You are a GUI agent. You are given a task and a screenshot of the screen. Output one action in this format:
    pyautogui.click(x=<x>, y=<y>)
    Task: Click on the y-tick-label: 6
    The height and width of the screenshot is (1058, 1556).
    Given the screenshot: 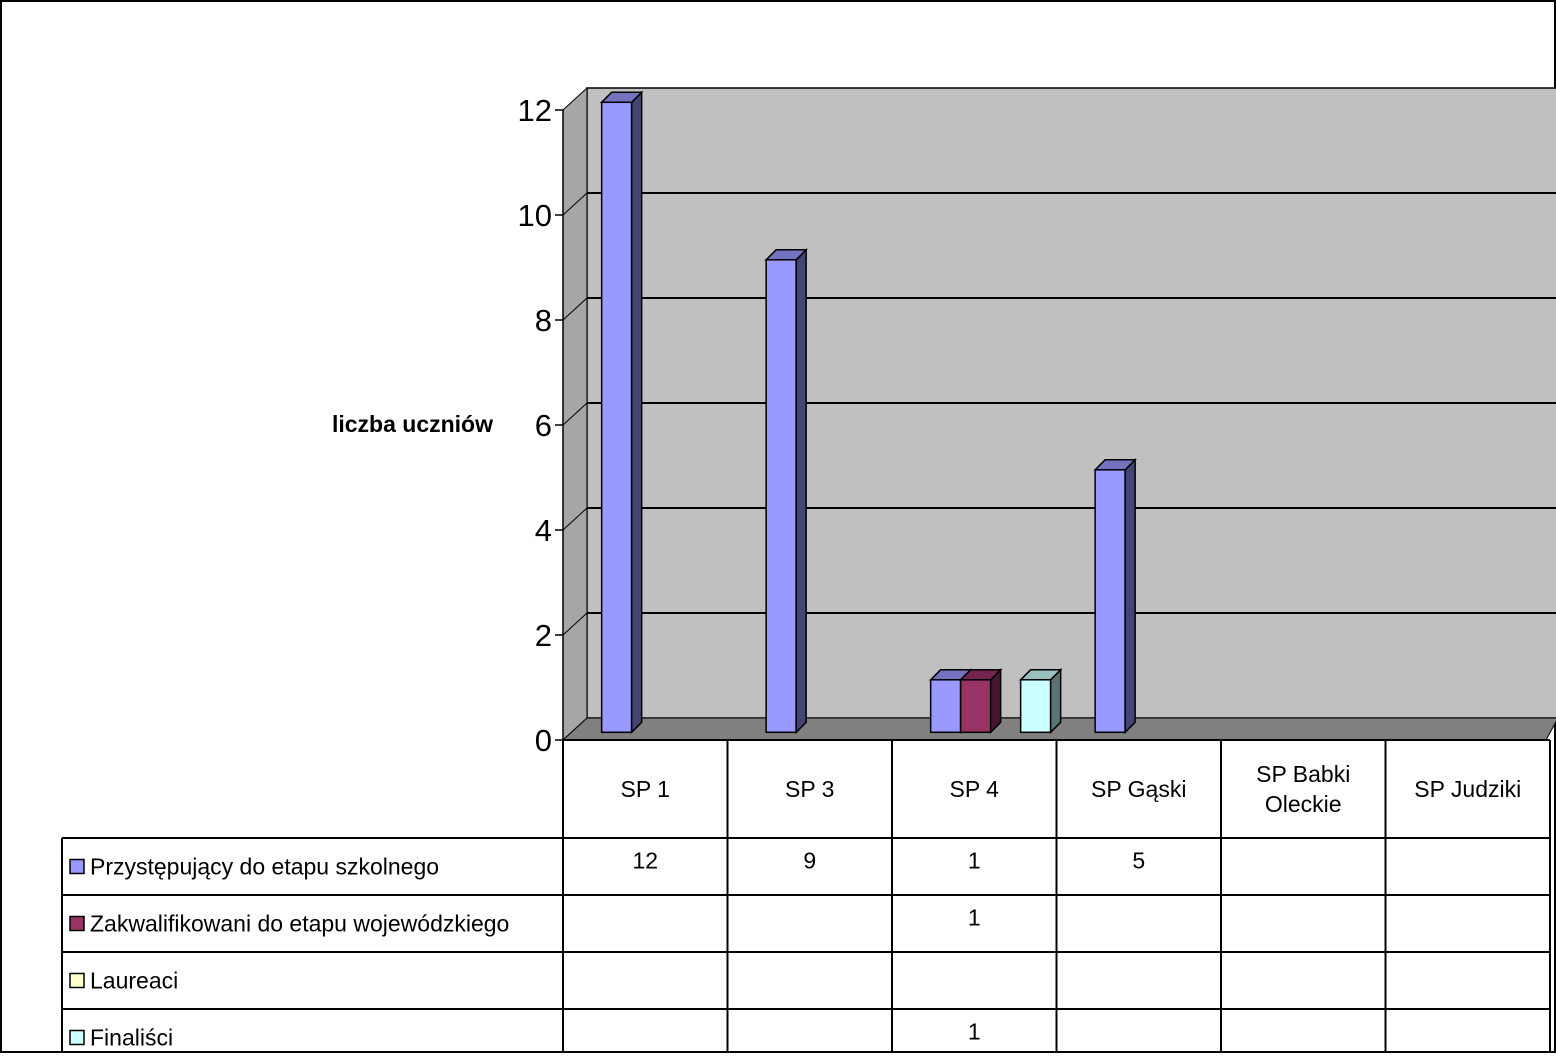 What is the action you would take?
    pyautogui.click(x=543, y=425)
    